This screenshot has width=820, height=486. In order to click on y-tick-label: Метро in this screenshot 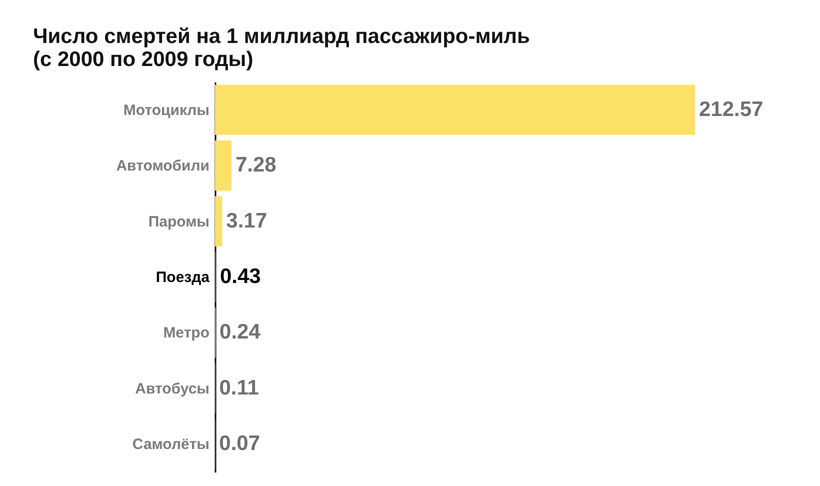, I will do `click(186, 333)`.